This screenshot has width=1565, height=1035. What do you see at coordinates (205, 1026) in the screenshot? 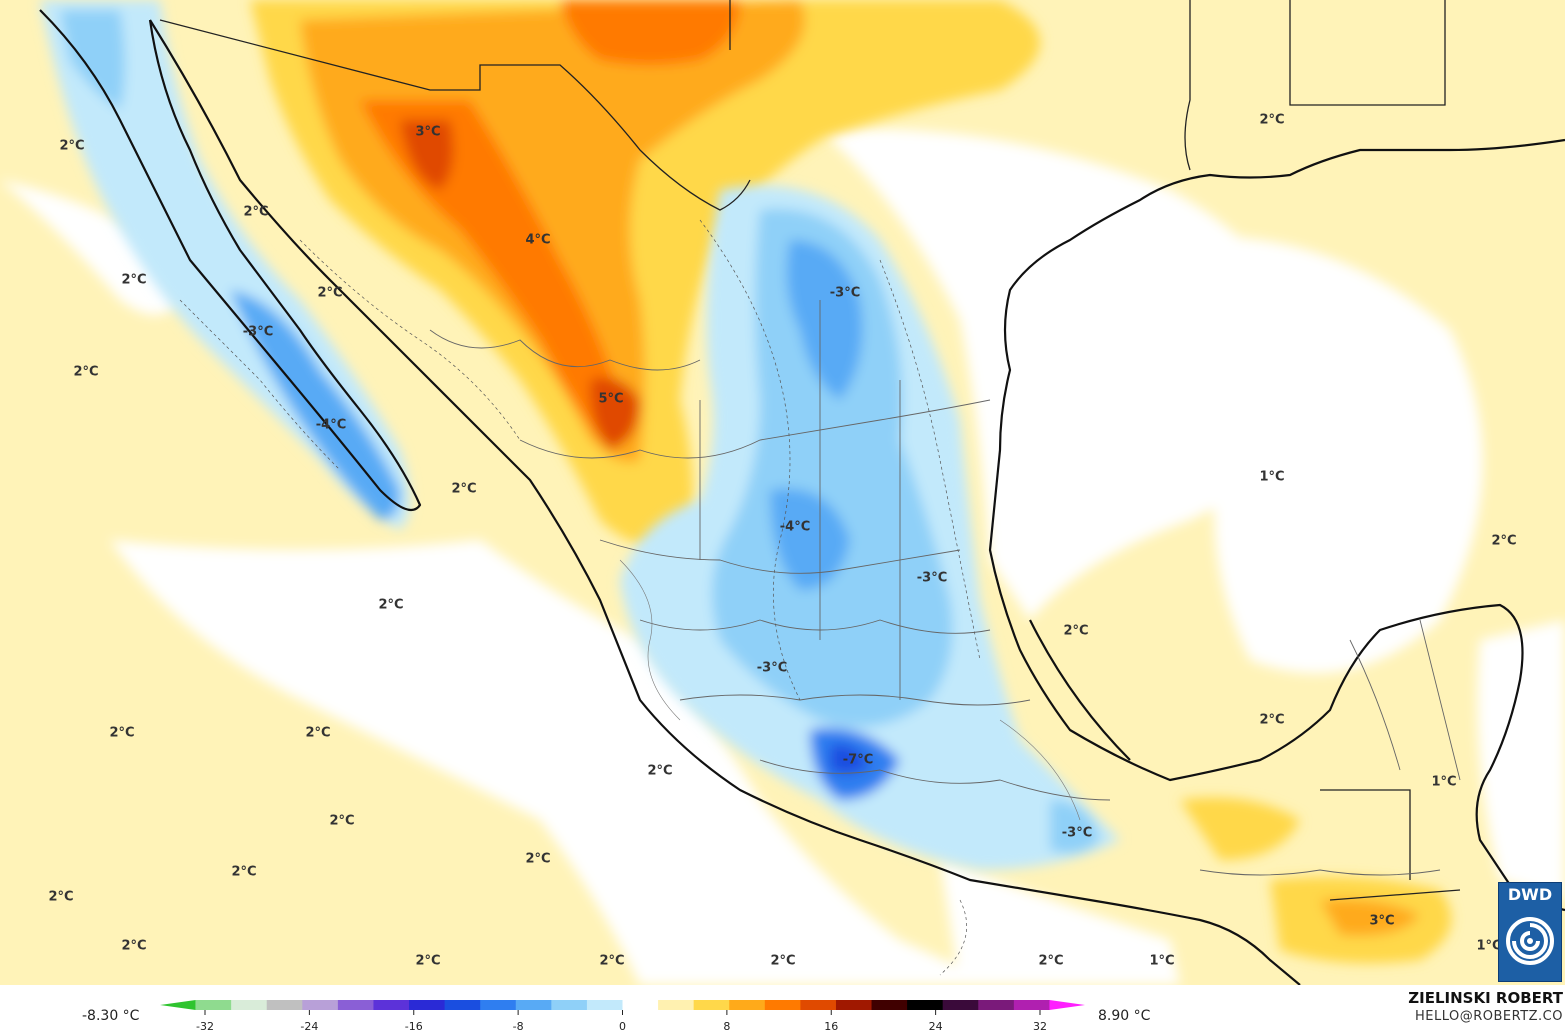
I see `color-scale-tick-label: -32` at bounding box center [205, 1026].